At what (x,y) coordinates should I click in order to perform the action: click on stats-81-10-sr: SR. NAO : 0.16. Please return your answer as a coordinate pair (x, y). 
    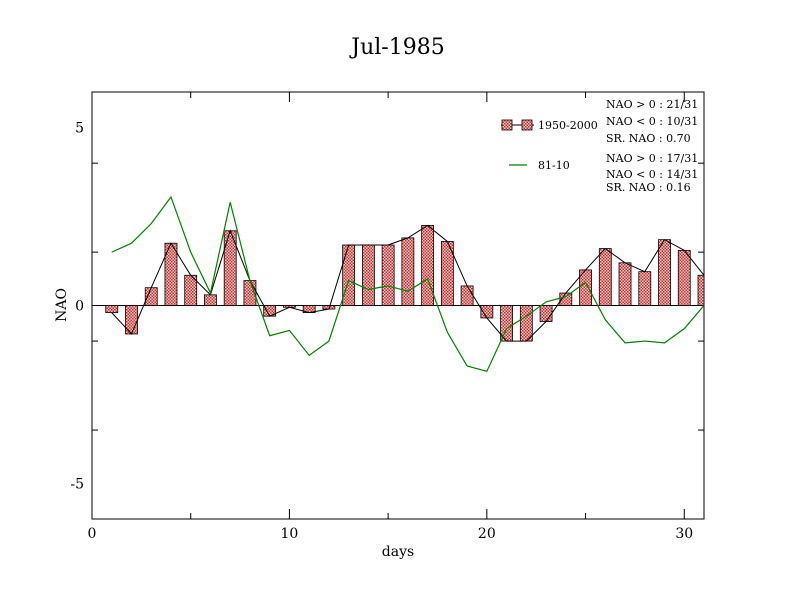
    Looking at the image, I should click on (648, 187).